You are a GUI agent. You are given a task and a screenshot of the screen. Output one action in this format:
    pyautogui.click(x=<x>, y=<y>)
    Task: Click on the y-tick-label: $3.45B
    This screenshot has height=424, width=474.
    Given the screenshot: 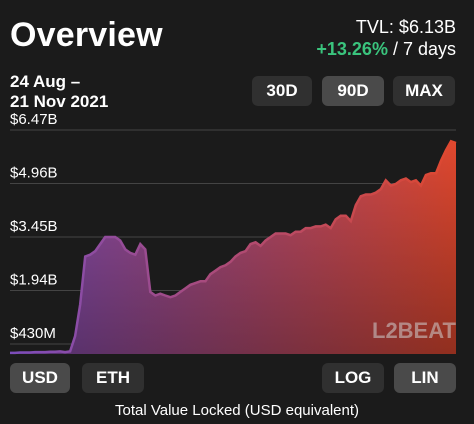 What is the action you would take?
    pyautogui.click(x=34, y=226)
    